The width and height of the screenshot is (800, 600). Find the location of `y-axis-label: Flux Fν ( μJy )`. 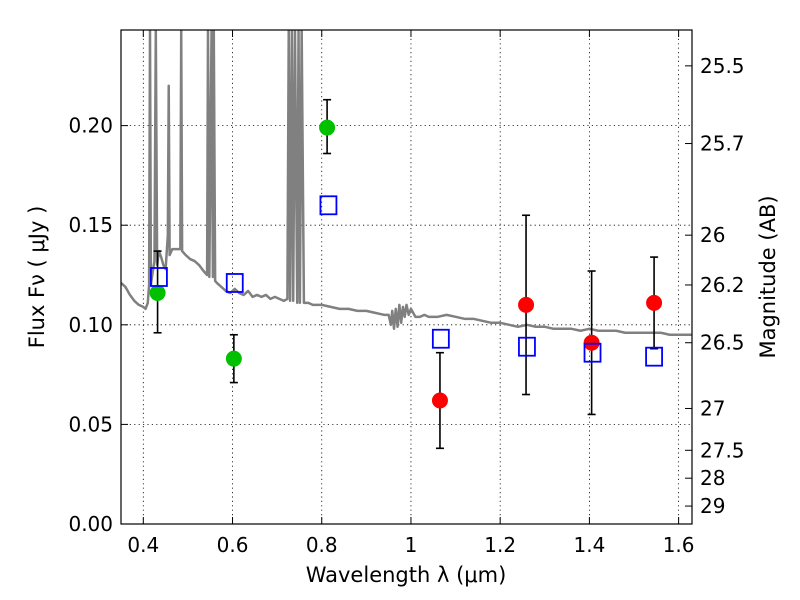

y-axis-label: Flux Fν ( μJy ) is located at coordinates (37, 277).